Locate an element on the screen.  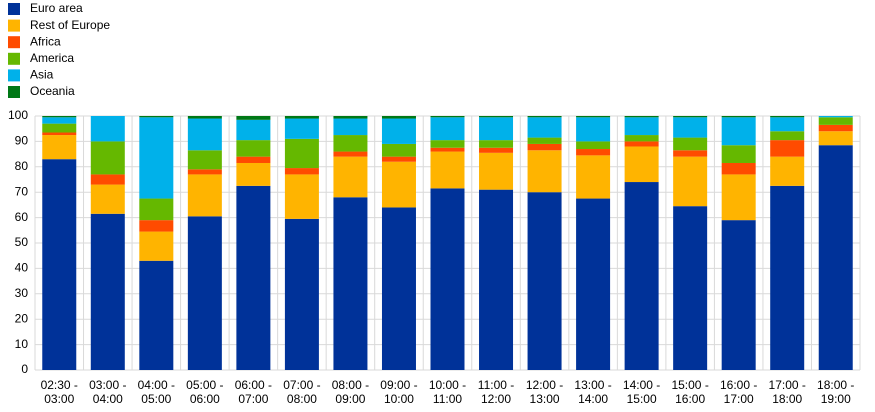
y-tick-label: 80 is located at coordinates (22, 166).